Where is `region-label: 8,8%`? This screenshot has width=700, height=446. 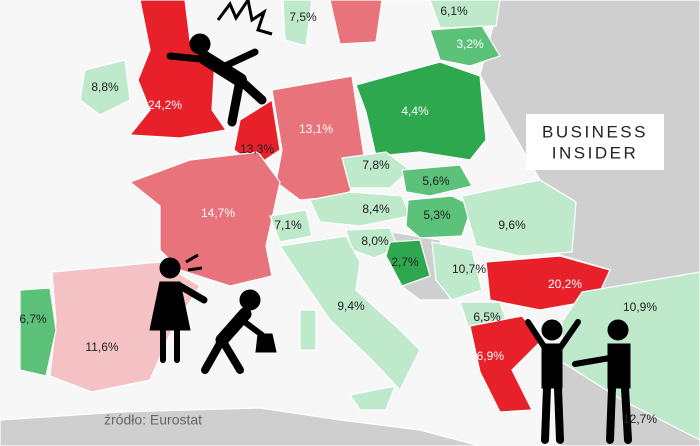 region-label: 8,8% is located at coordinates (105, 87).